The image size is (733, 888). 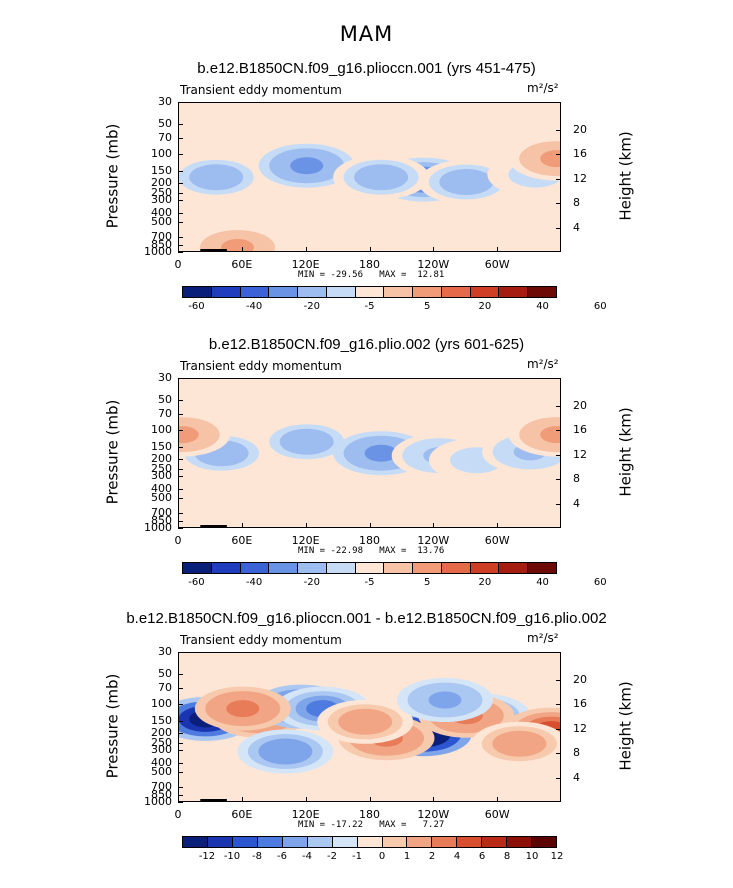 What do you see at coordinates (257, 856) in the screenshot?
I see `colorbar-label: -8` at bounding box center [257, 856].